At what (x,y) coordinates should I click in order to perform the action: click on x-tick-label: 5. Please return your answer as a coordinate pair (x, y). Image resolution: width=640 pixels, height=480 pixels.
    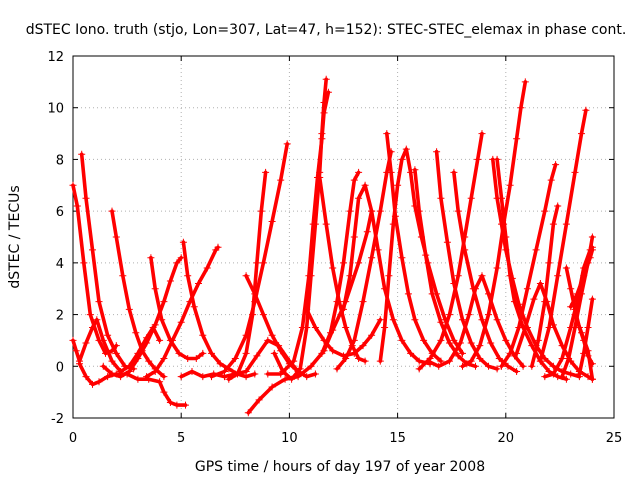
    Looking at the image, I should click on (181, 438).